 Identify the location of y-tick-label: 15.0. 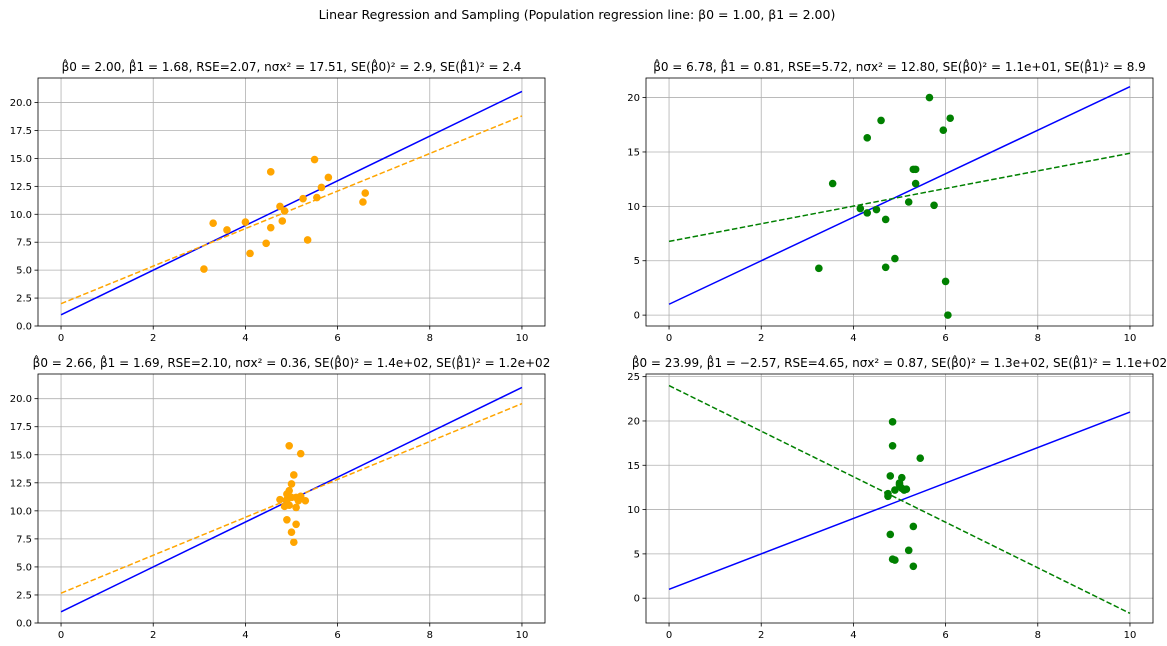
(21, 159).